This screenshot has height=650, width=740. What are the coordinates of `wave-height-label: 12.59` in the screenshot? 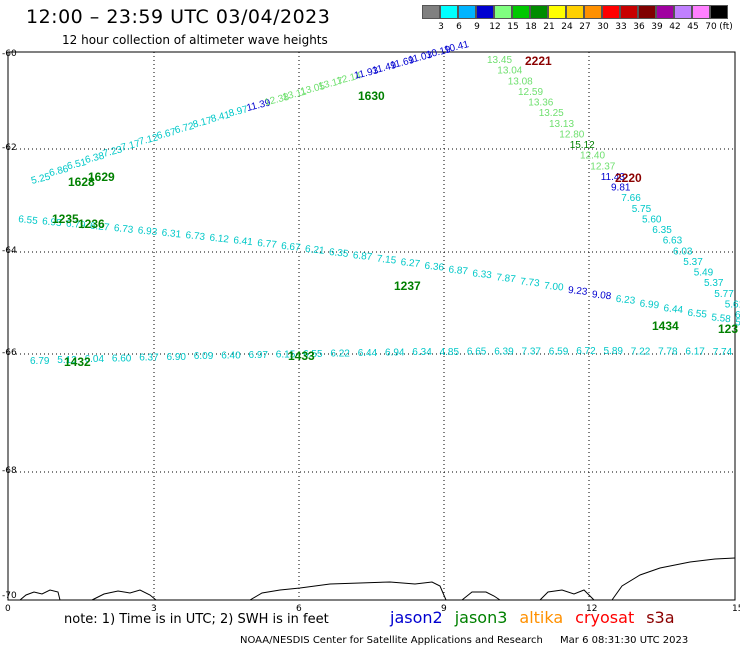 It's located at (530, 92).